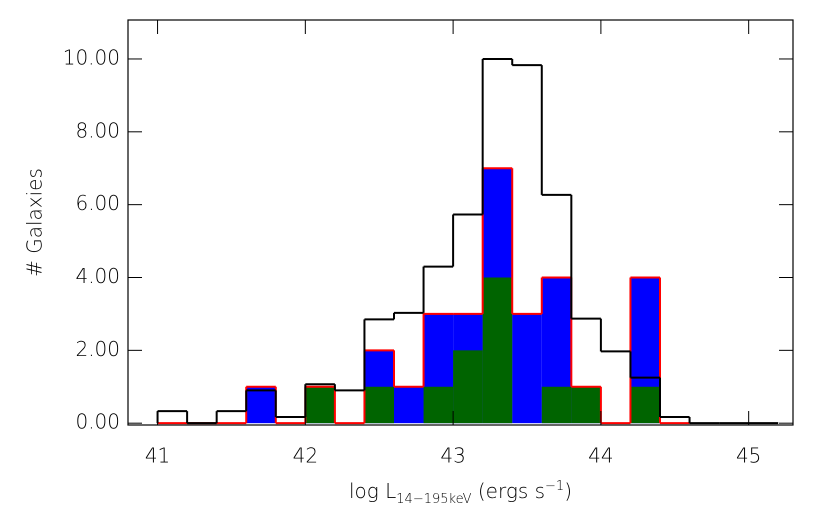 Image resolution: width=830 pixels, height=505 pixels. Describe the element at coordinates (748, 456) in the screenshot. I see `x-tick-label: 45` at that location.